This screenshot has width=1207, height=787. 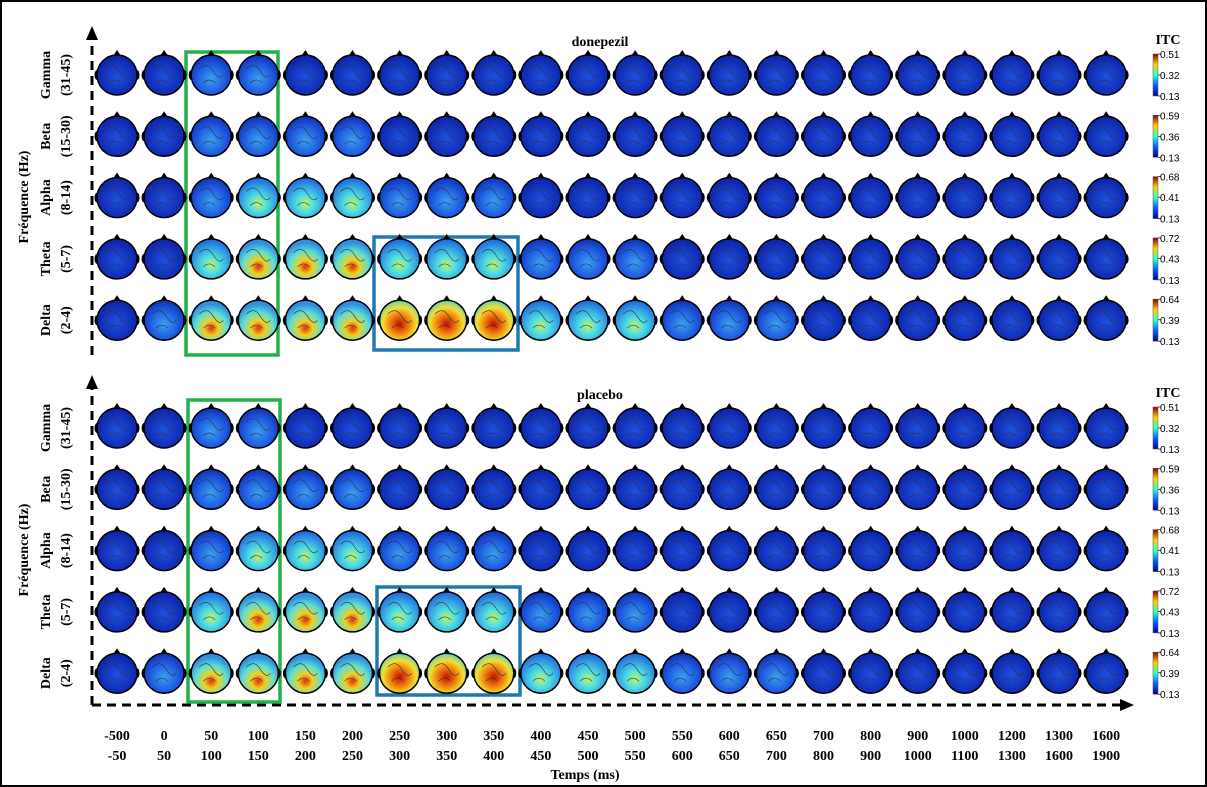 I want to click on x-tick-label: 1900, so click(x=1106, y=756).